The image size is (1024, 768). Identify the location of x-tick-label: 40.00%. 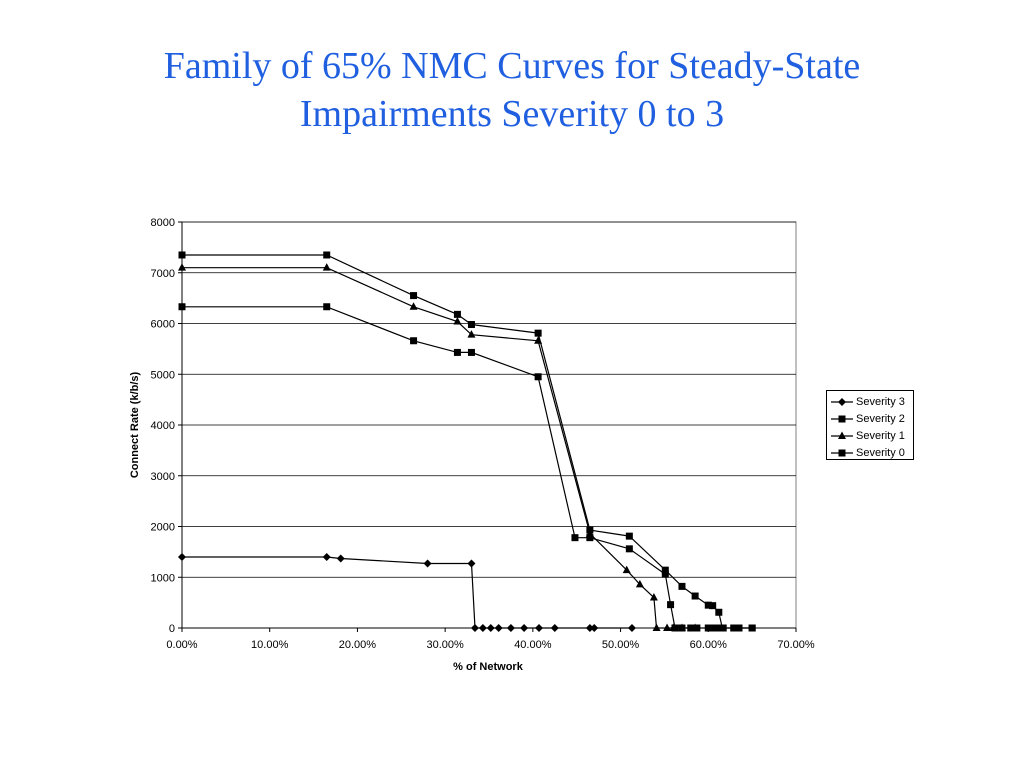
(533, 645).